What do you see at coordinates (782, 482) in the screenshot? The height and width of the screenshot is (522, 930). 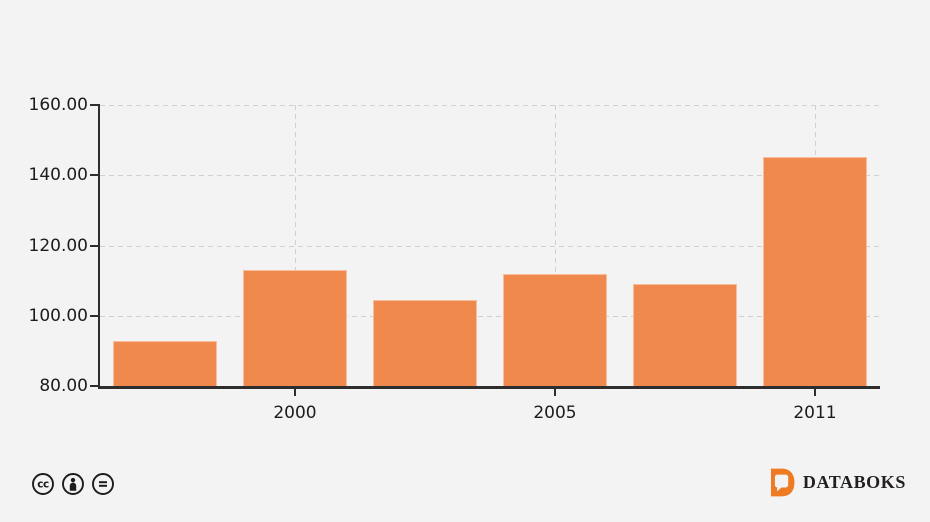 I see `databoks-d-icon` at bounding box center [782, 482].